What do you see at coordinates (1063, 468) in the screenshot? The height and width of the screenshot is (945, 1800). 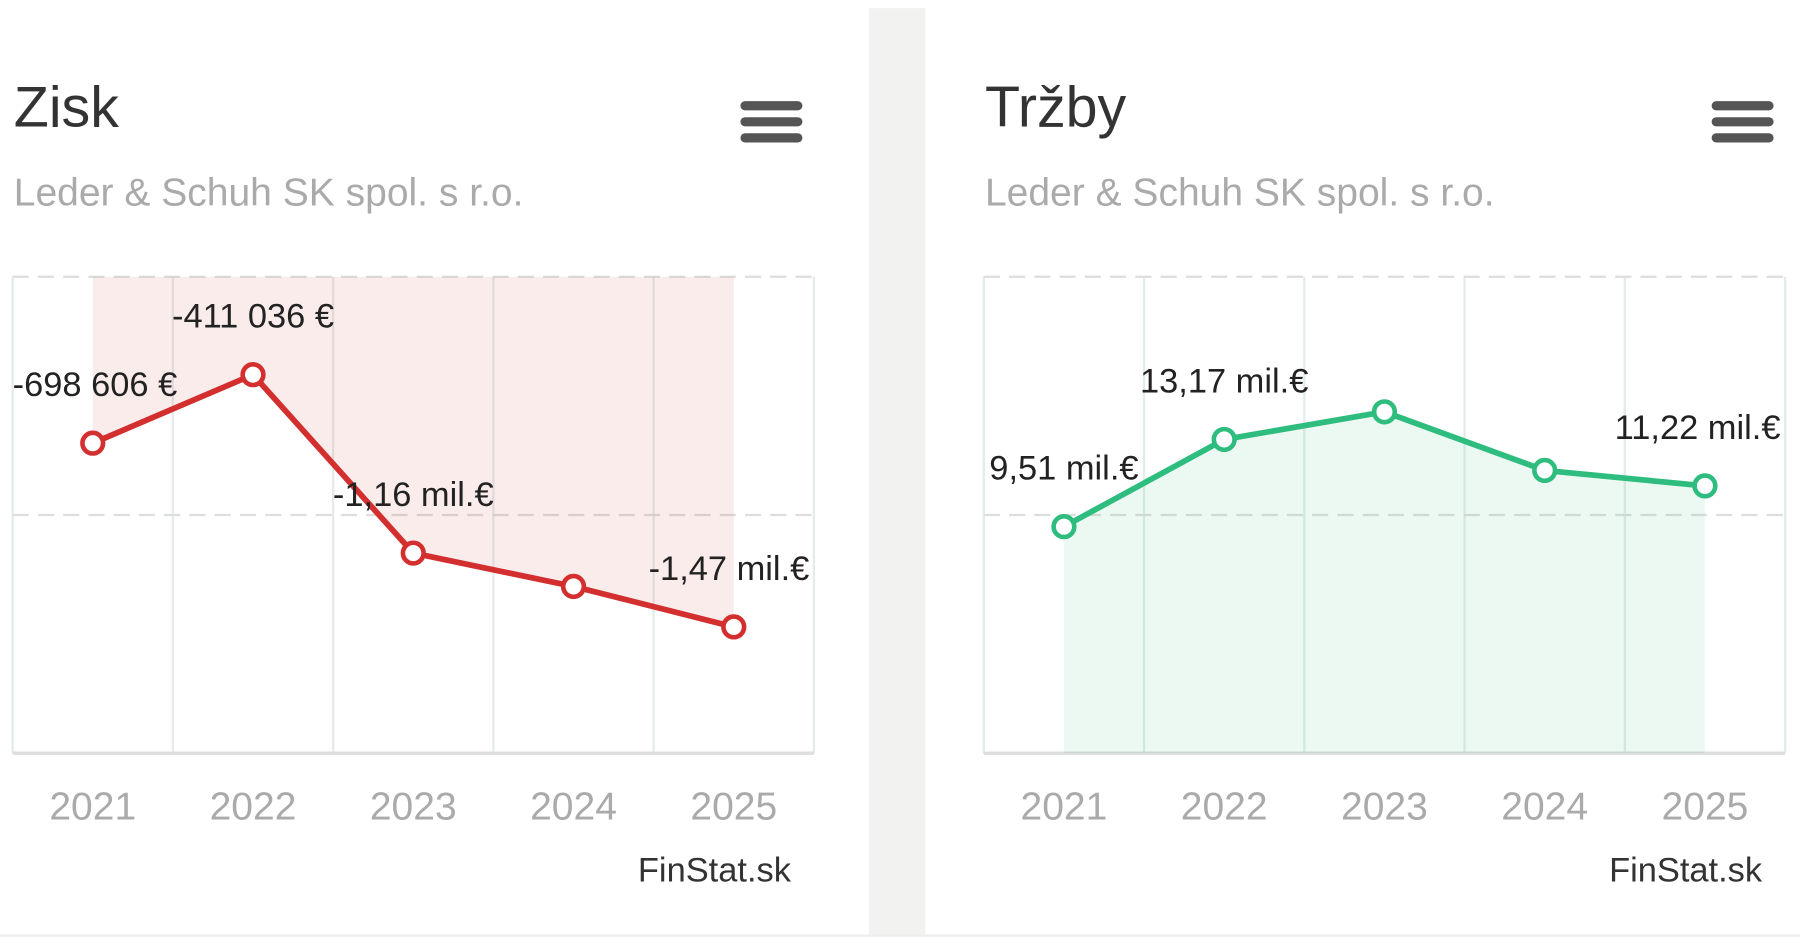 I see `data-label: 9,51 mil.€` at bounding box center [1063, 468].